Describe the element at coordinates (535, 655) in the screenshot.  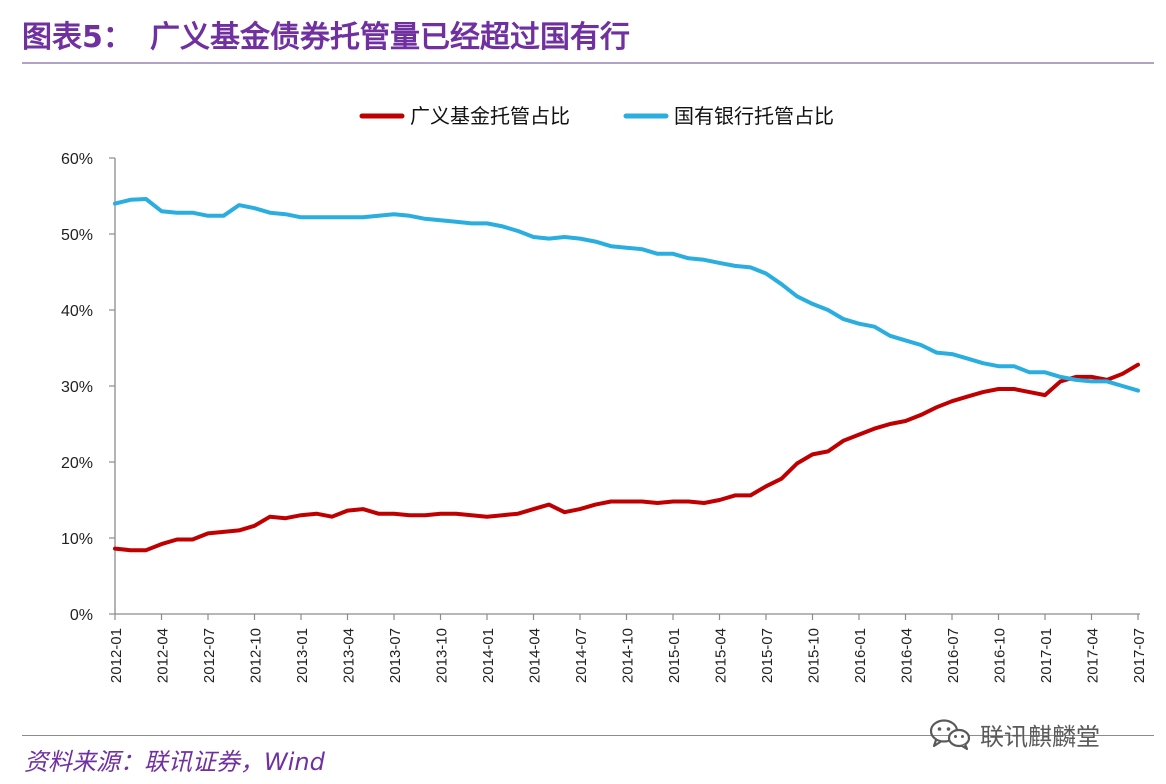
I see `x-tick-label: 2014-04` at that location.